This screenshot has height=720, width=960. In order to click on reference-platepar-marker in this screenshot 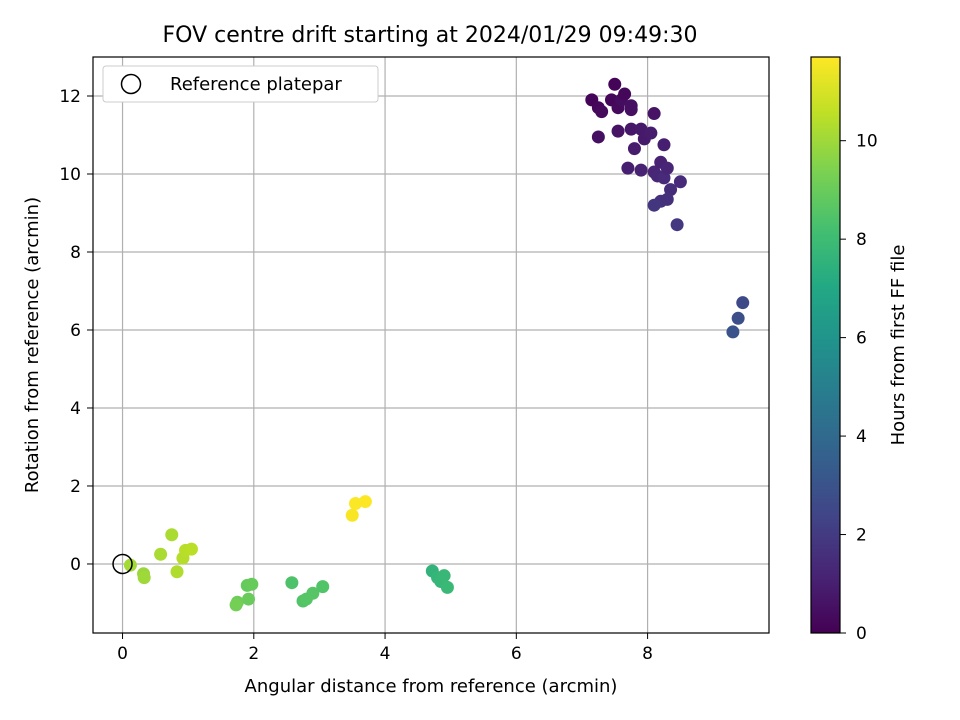, I will do `click(122, 564)`.